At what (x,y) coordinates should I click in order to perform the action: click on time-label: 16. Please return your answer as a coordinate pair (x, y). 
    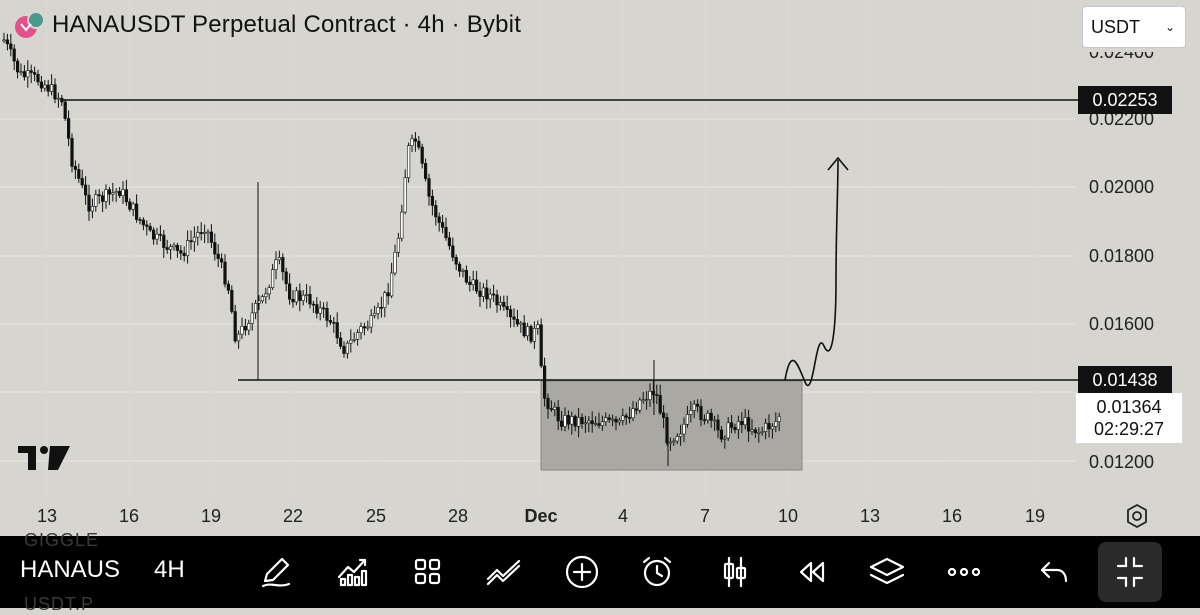
    Looking at the image, I should click on (129, 516).